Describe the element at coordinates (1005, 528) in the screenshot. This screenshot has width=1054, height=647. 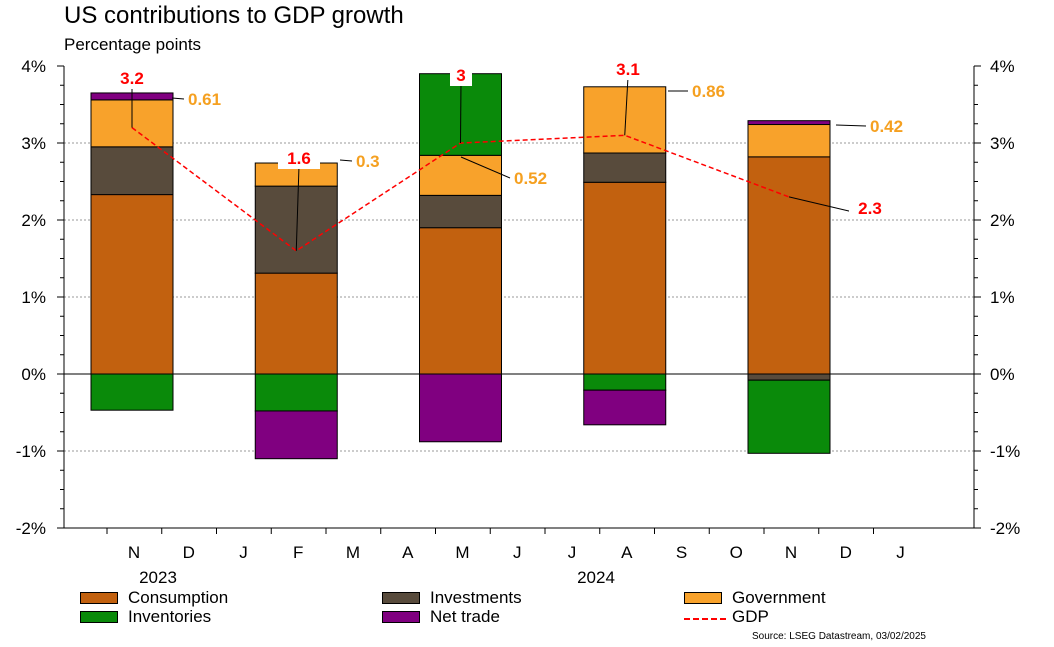
I see `y-tick-label-right: -2%` at that location.